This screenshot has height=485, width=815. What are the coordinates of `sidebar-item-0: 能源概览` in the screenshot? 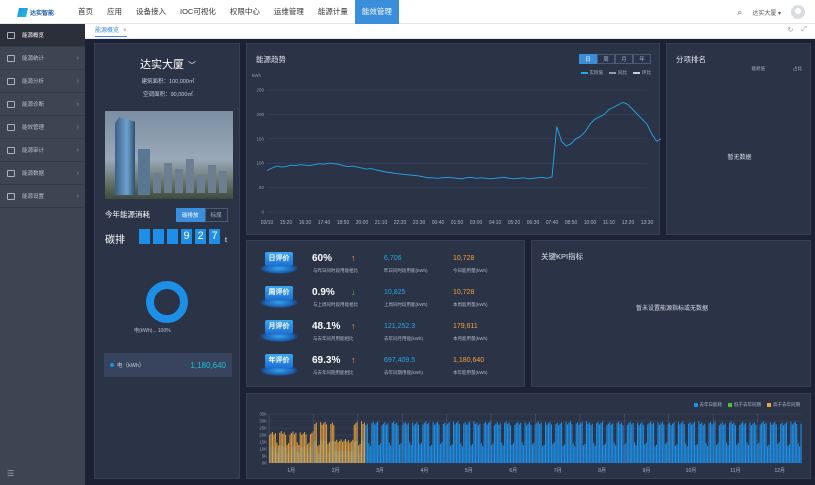 It's located at (42, 35).